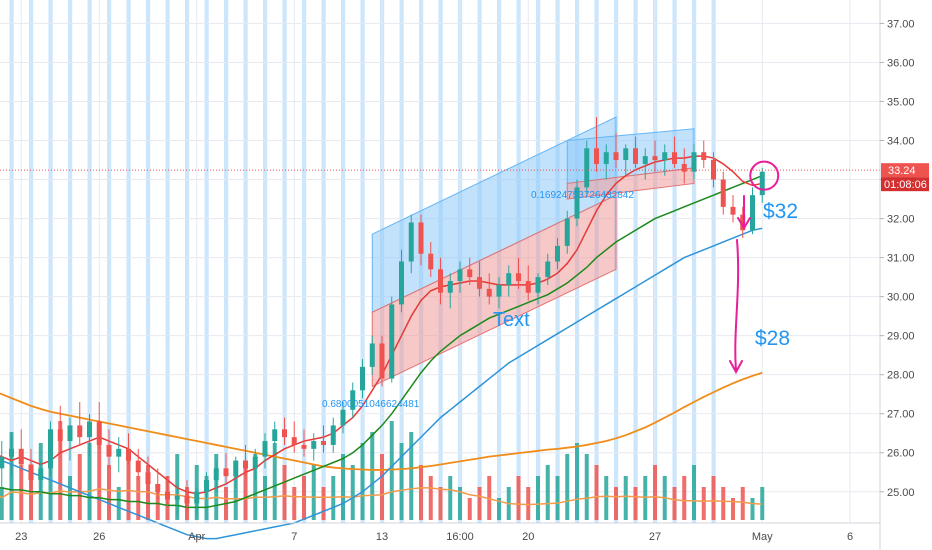  I want to click on last-price-label: 33.24, so click(902, 171).